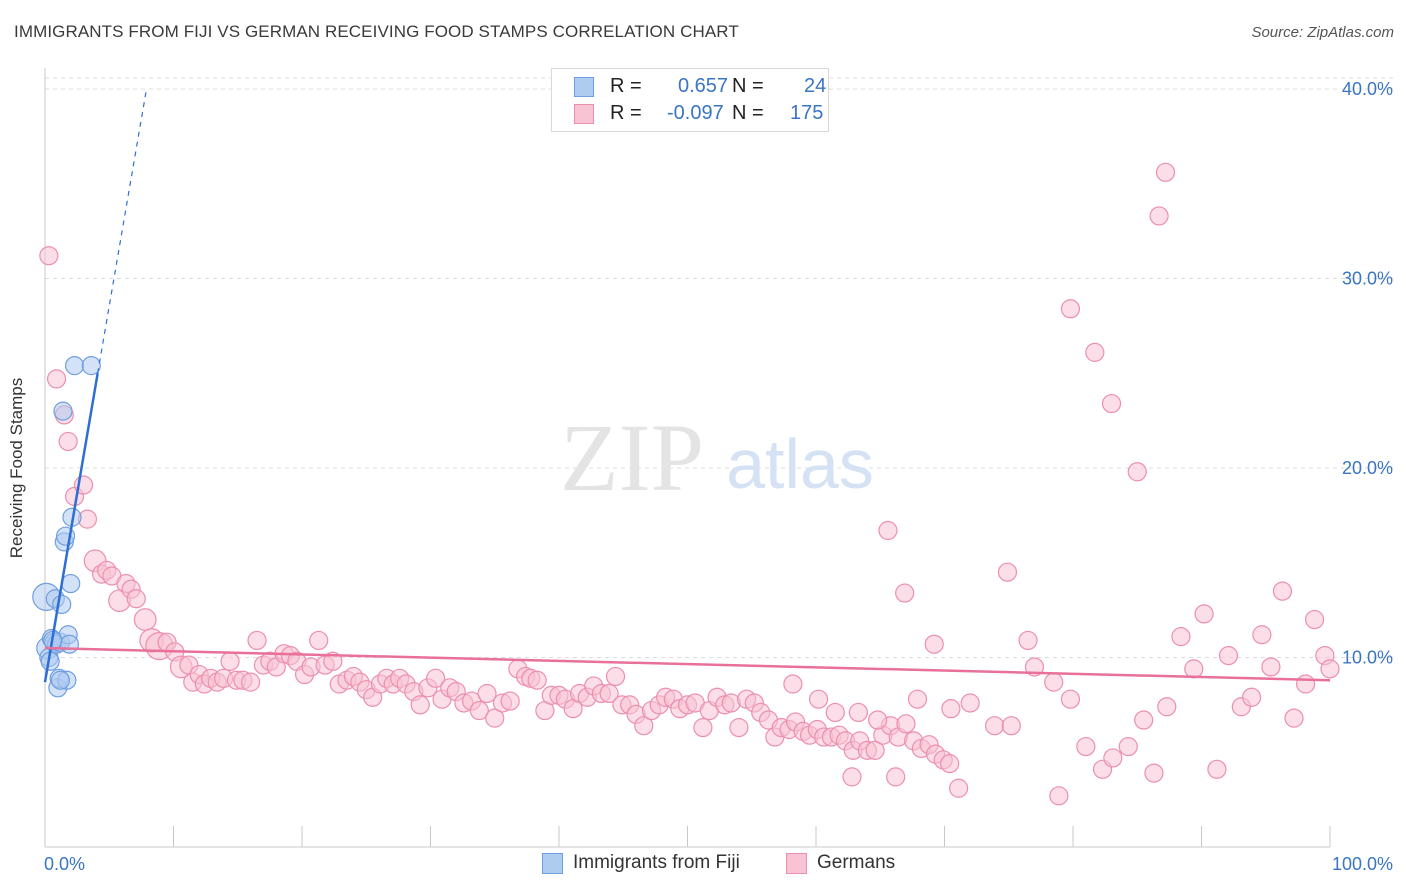  Describe the element at coordinates (632, 457) in the screenshot. I see `watermark-zip: ZIP` at that location.